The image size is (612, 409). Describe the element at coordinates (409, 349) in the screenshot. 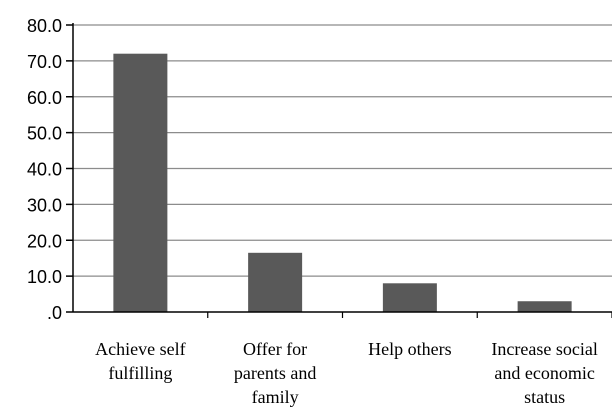

I see `x-category-label: Help others` at that location.